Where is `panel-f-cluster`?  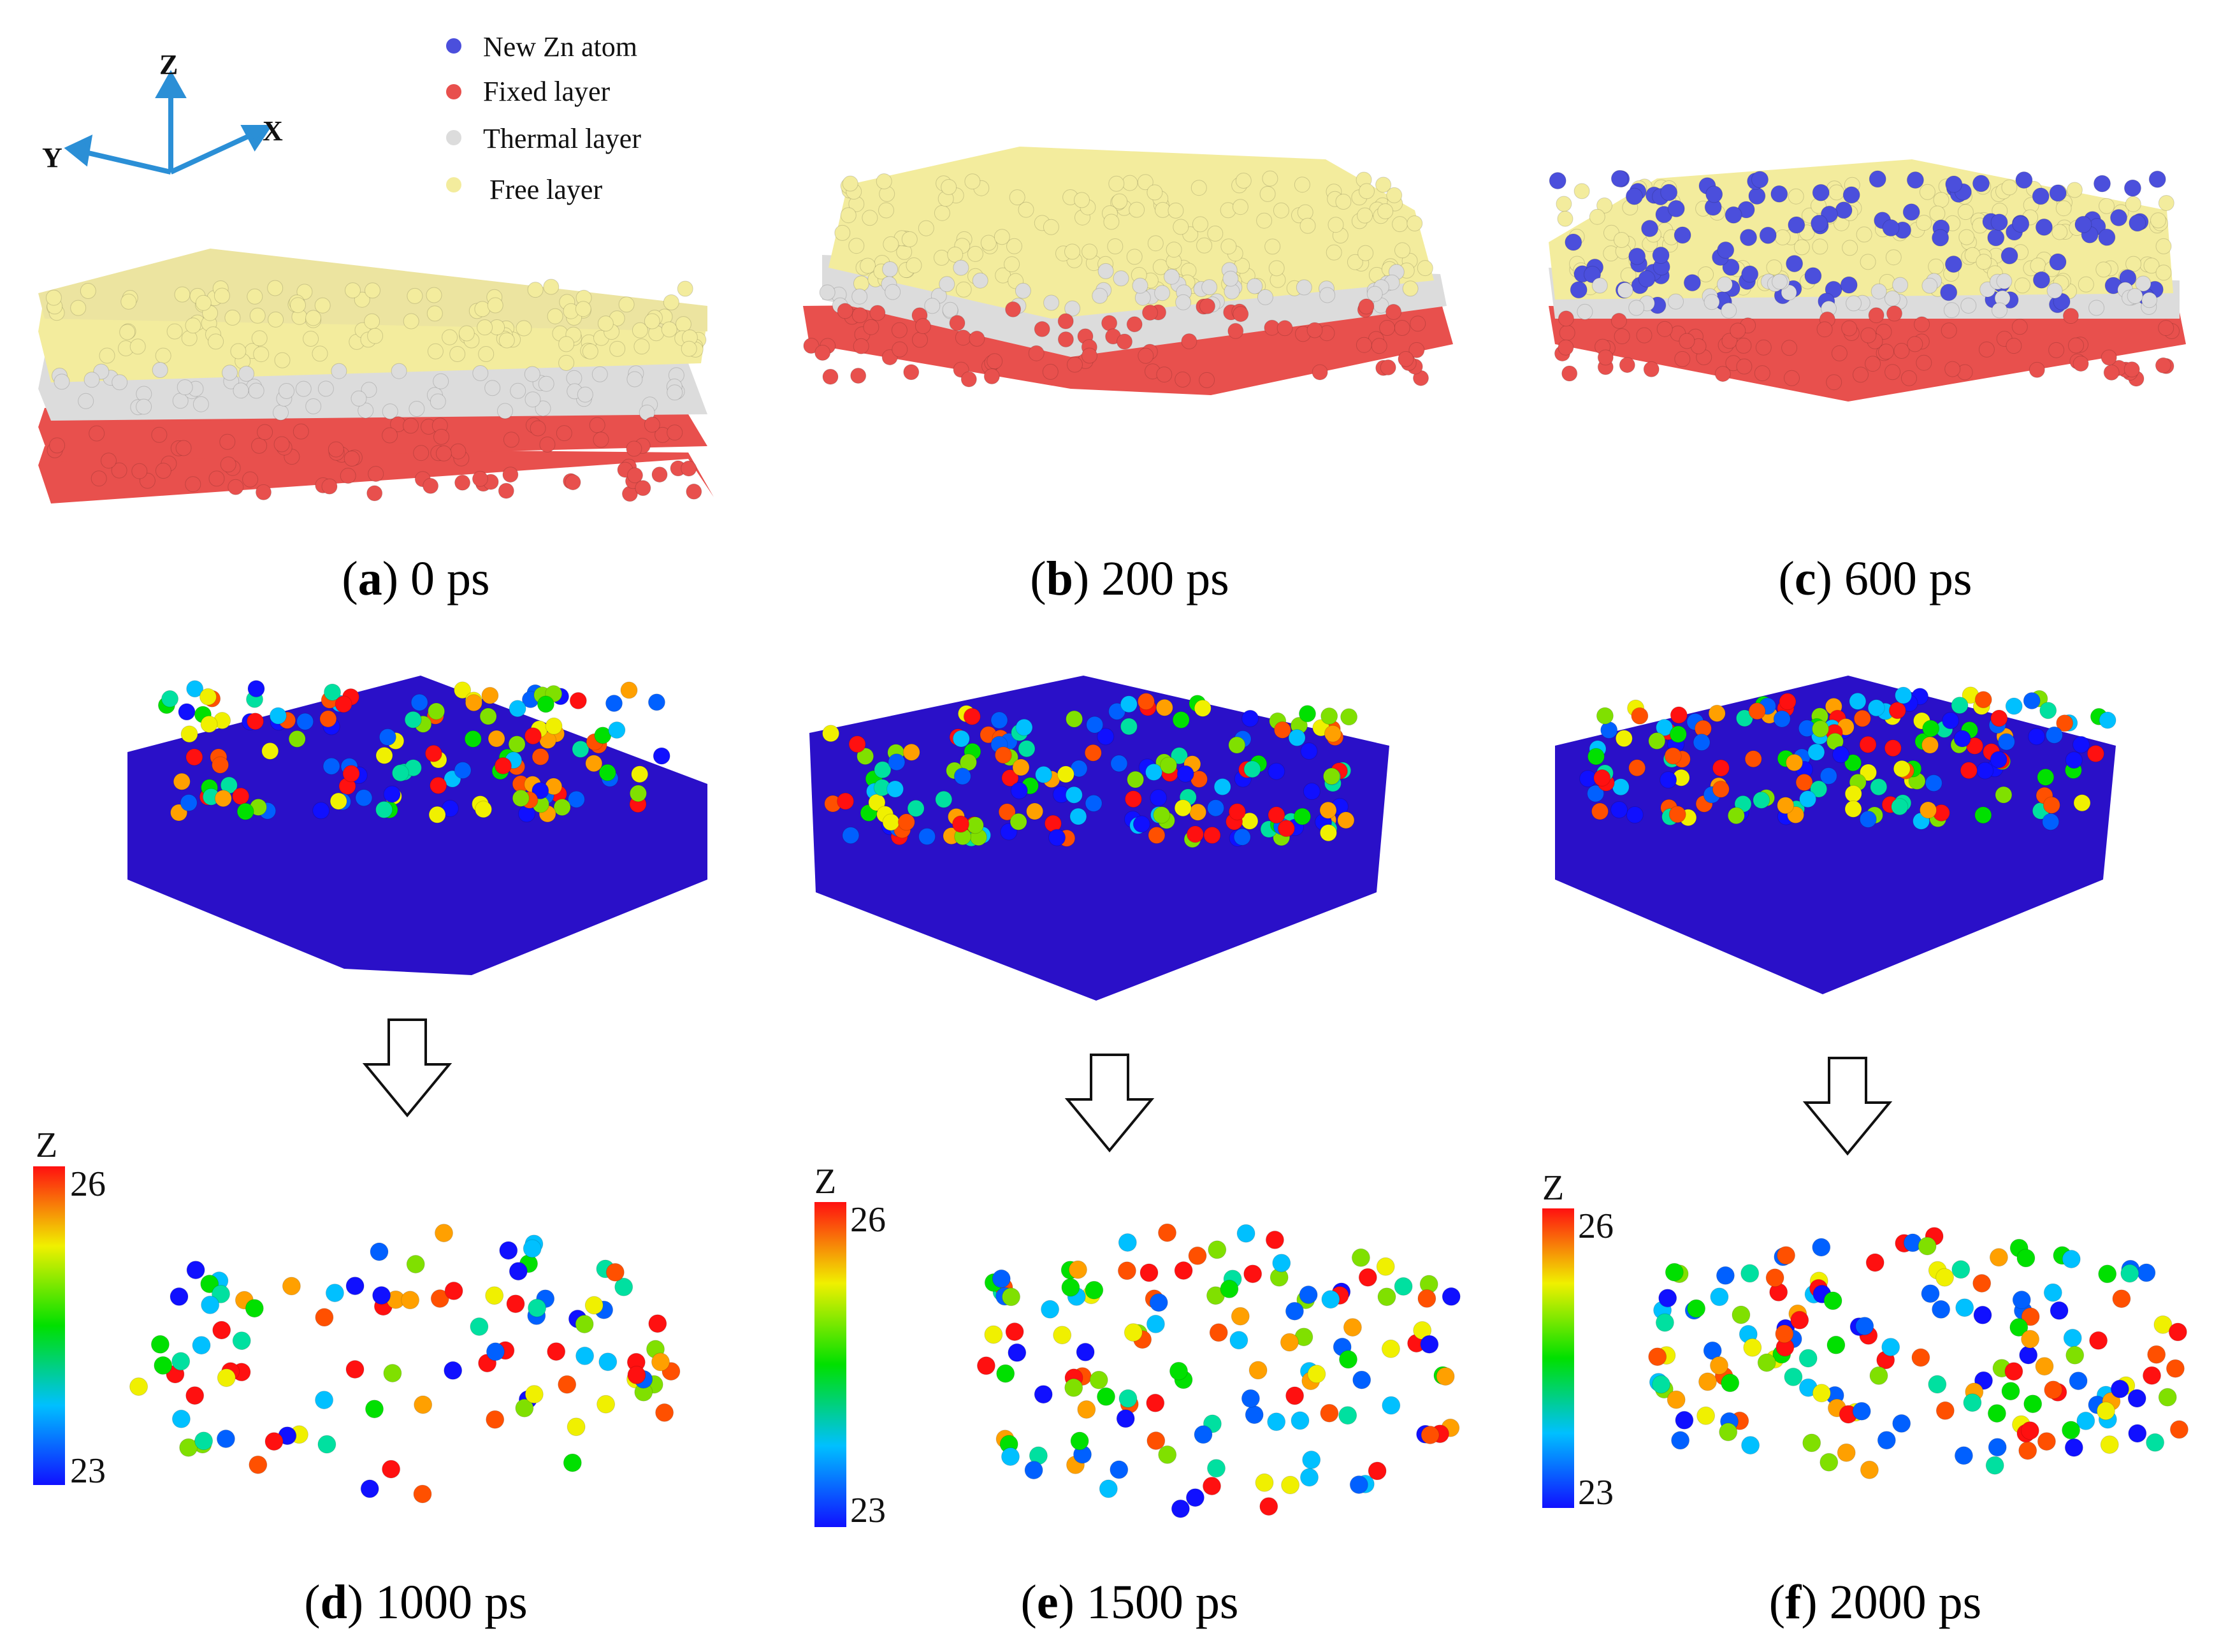
panel-f-cluster is located at coordinates (1835, 835).